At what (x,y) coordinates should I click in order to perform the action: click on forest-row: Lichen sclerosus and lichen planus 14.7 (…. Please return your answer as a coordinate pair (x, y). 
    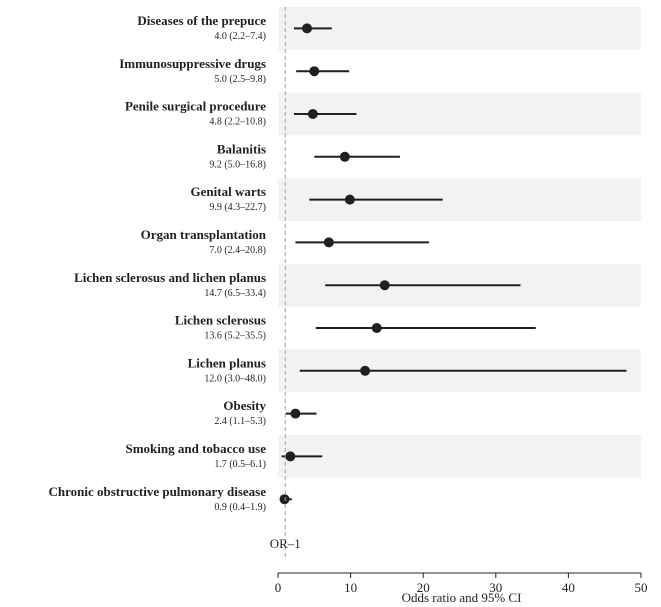
    Looking at the image, I should click on (297, 284).